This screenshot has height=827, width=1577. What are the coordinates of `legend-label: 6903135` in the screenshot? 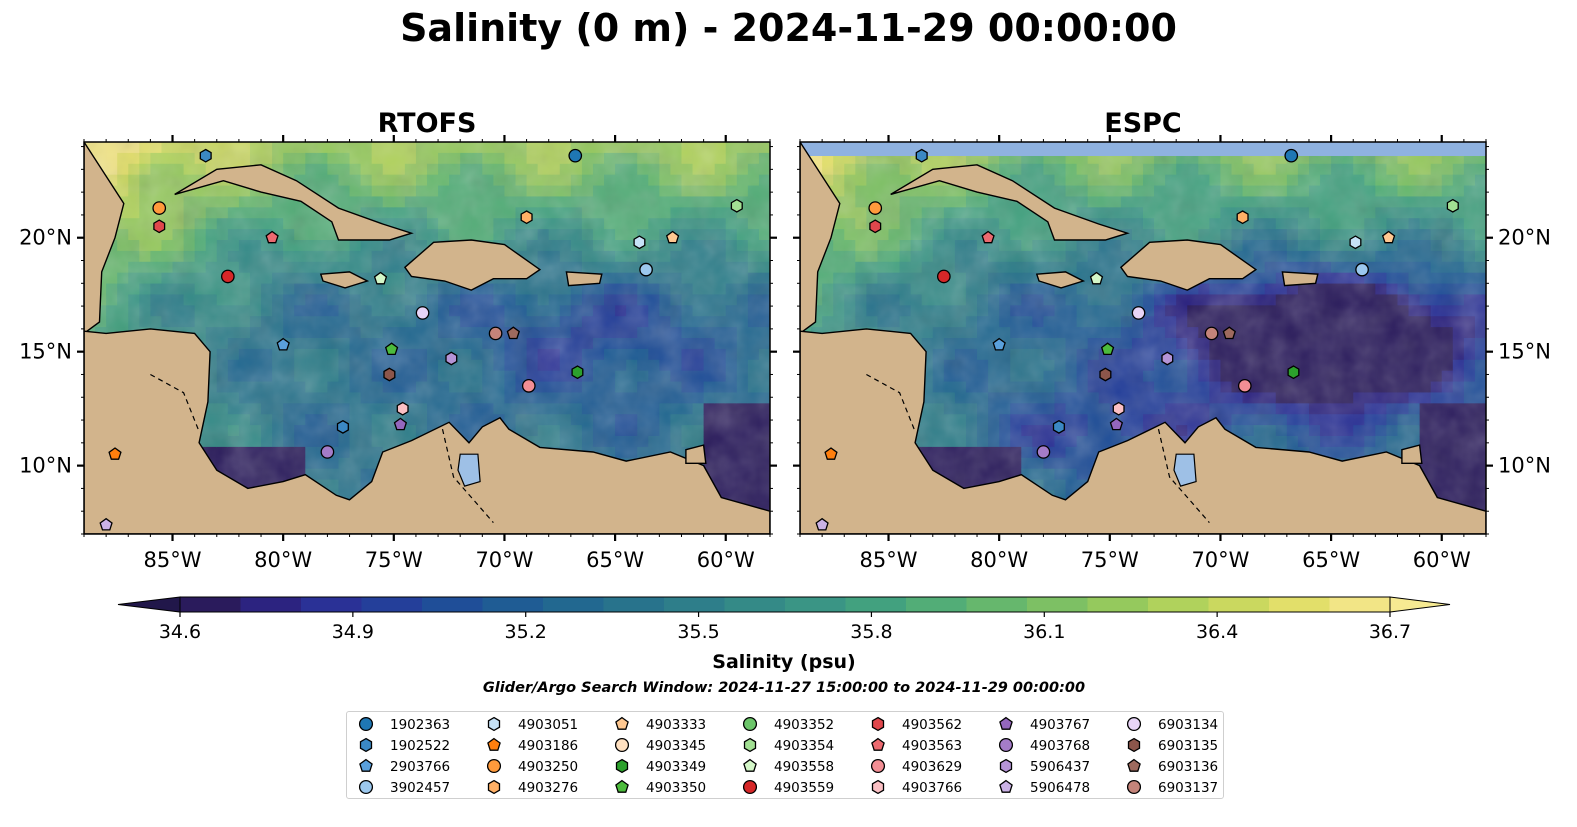 It's located at (1188, 746).